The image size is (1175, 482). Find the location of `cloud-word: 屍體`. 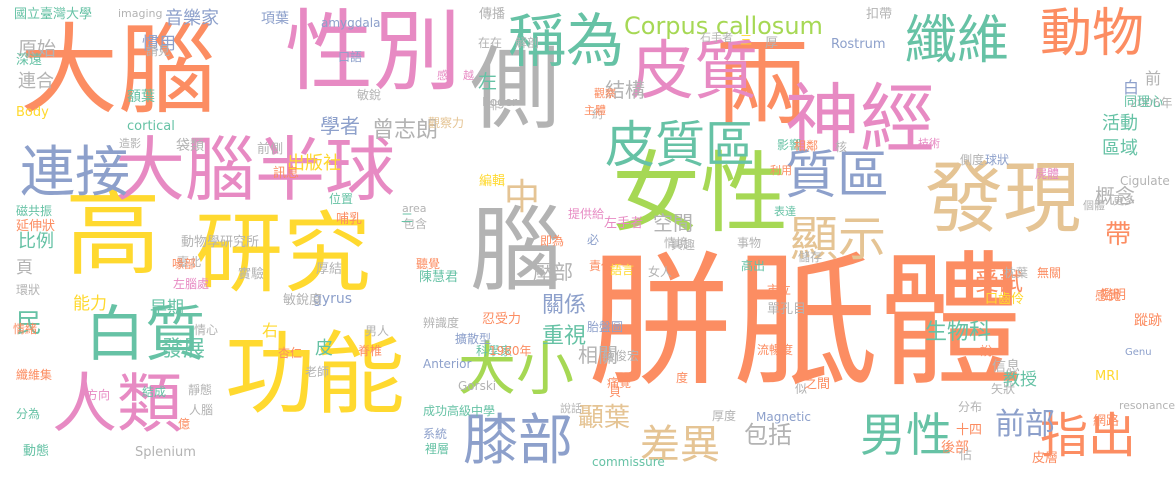

cloud-word: 屍體 is located at coordinates (1047, 174).